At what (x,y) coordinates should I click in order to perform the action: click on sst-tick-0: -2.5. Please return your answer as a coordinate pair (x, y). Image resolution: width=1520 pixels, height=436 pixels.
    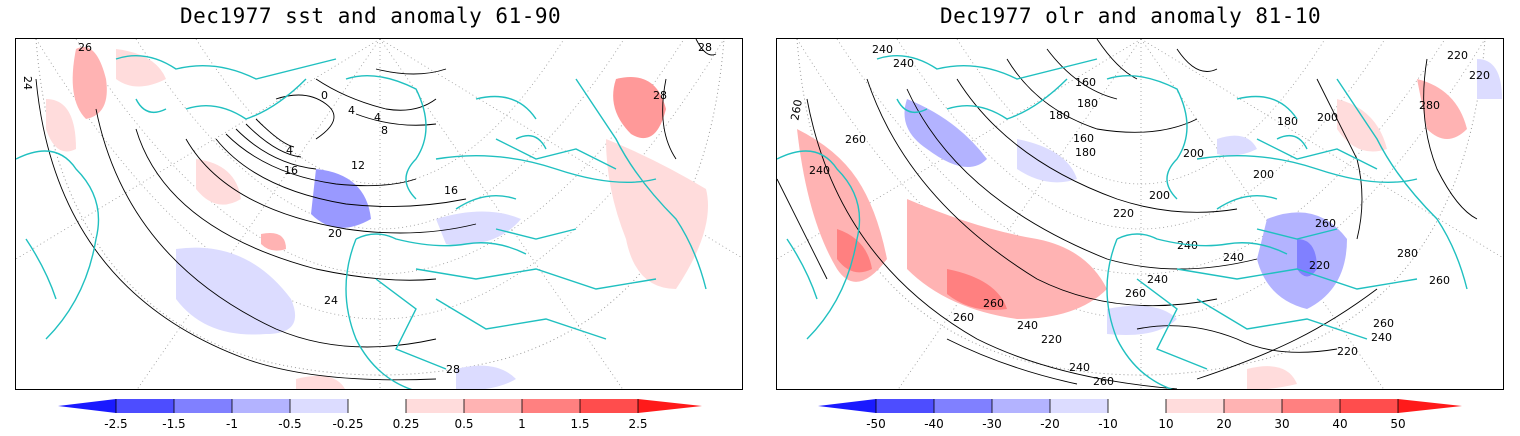
    Looking at the image, I should click on (115, 424).